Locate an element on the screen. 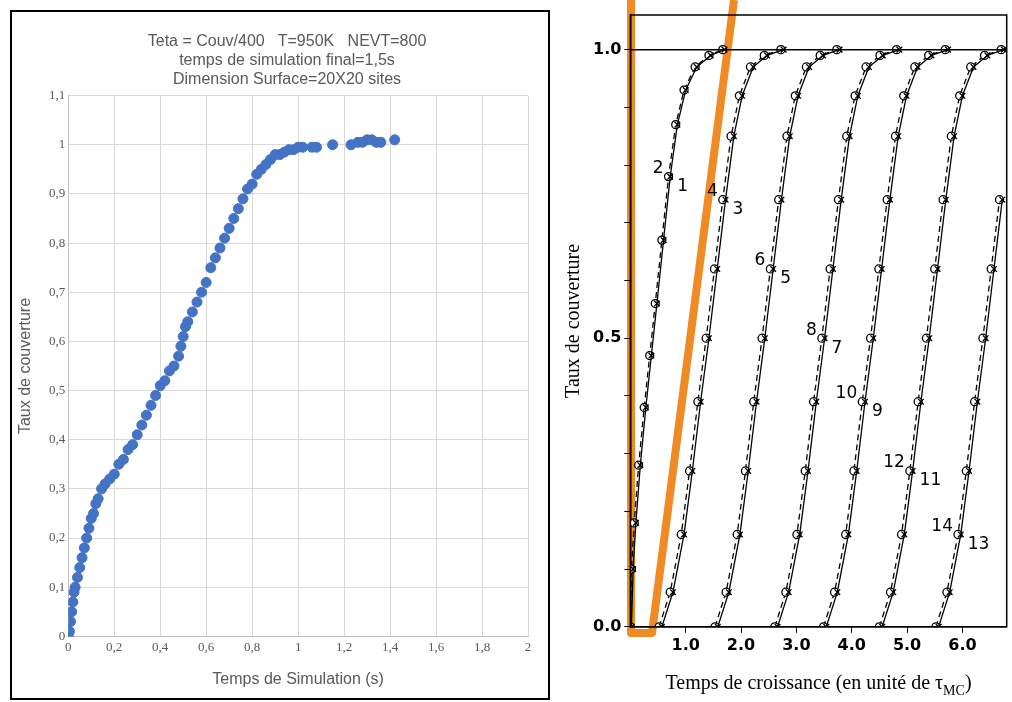  chart-title: Teta = Couv/400 T=950K NEVT=800 temps de simulation final=1,5s Dimension Surface=20X20 sites is located at coordinates (287, 60).